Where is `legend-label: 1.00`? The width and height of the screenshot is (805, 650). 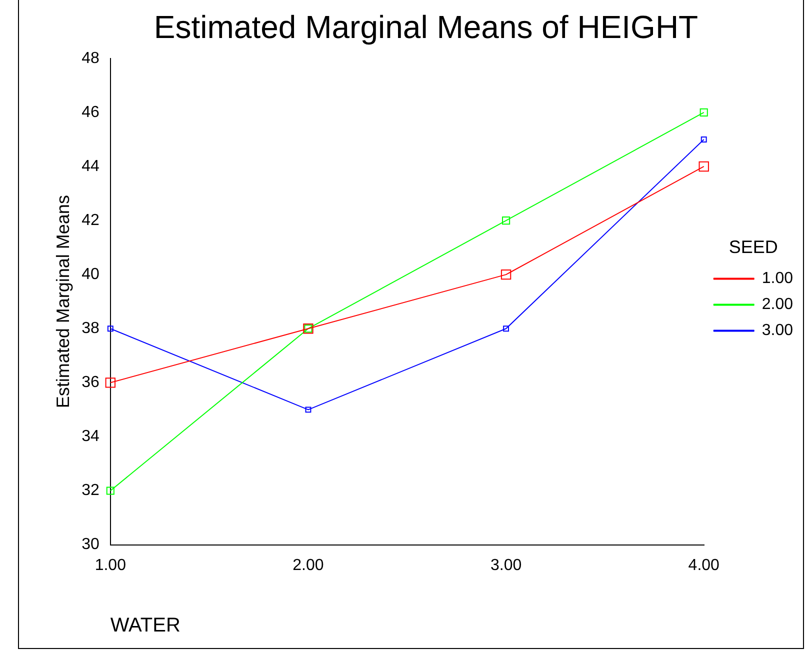 legend-label: 1.00 is located at coordinates (778, 279).